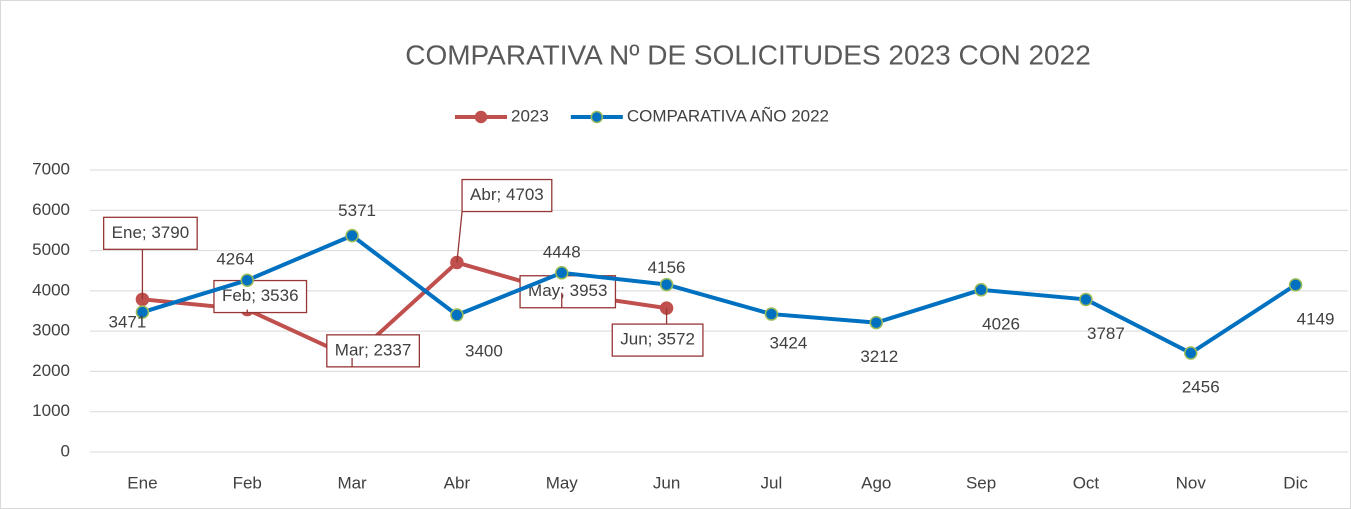 This screenshot has width=1351, height=509. Describe the element at coordinates (562, 482) in the screenshot. I see `x-tick-label: May` at that location.